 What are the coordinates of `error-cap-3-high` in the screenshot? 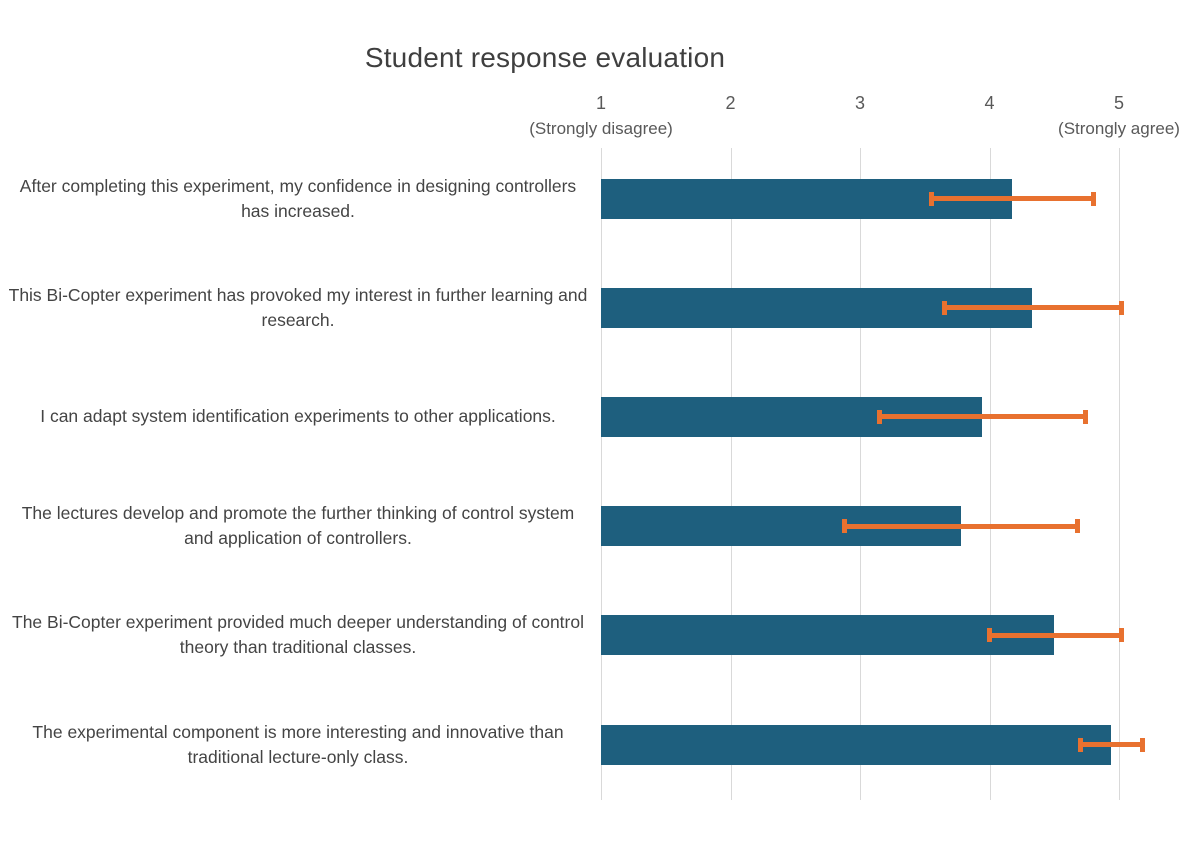 It's located at (1078, 526).